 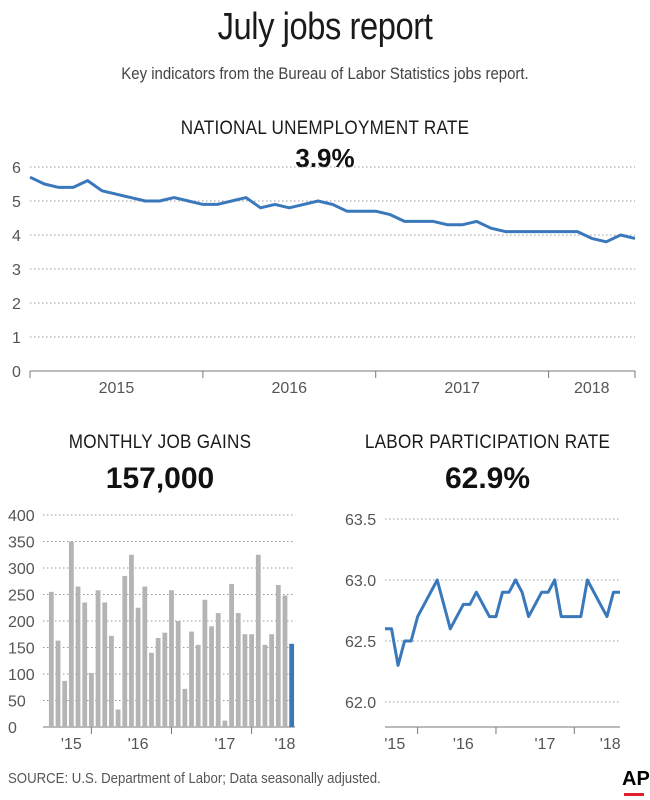 What do you see at coordinates (21, 543) in the screenshot?
I see `job-gains-y-tick: 350` at bounding box center [21, 543].